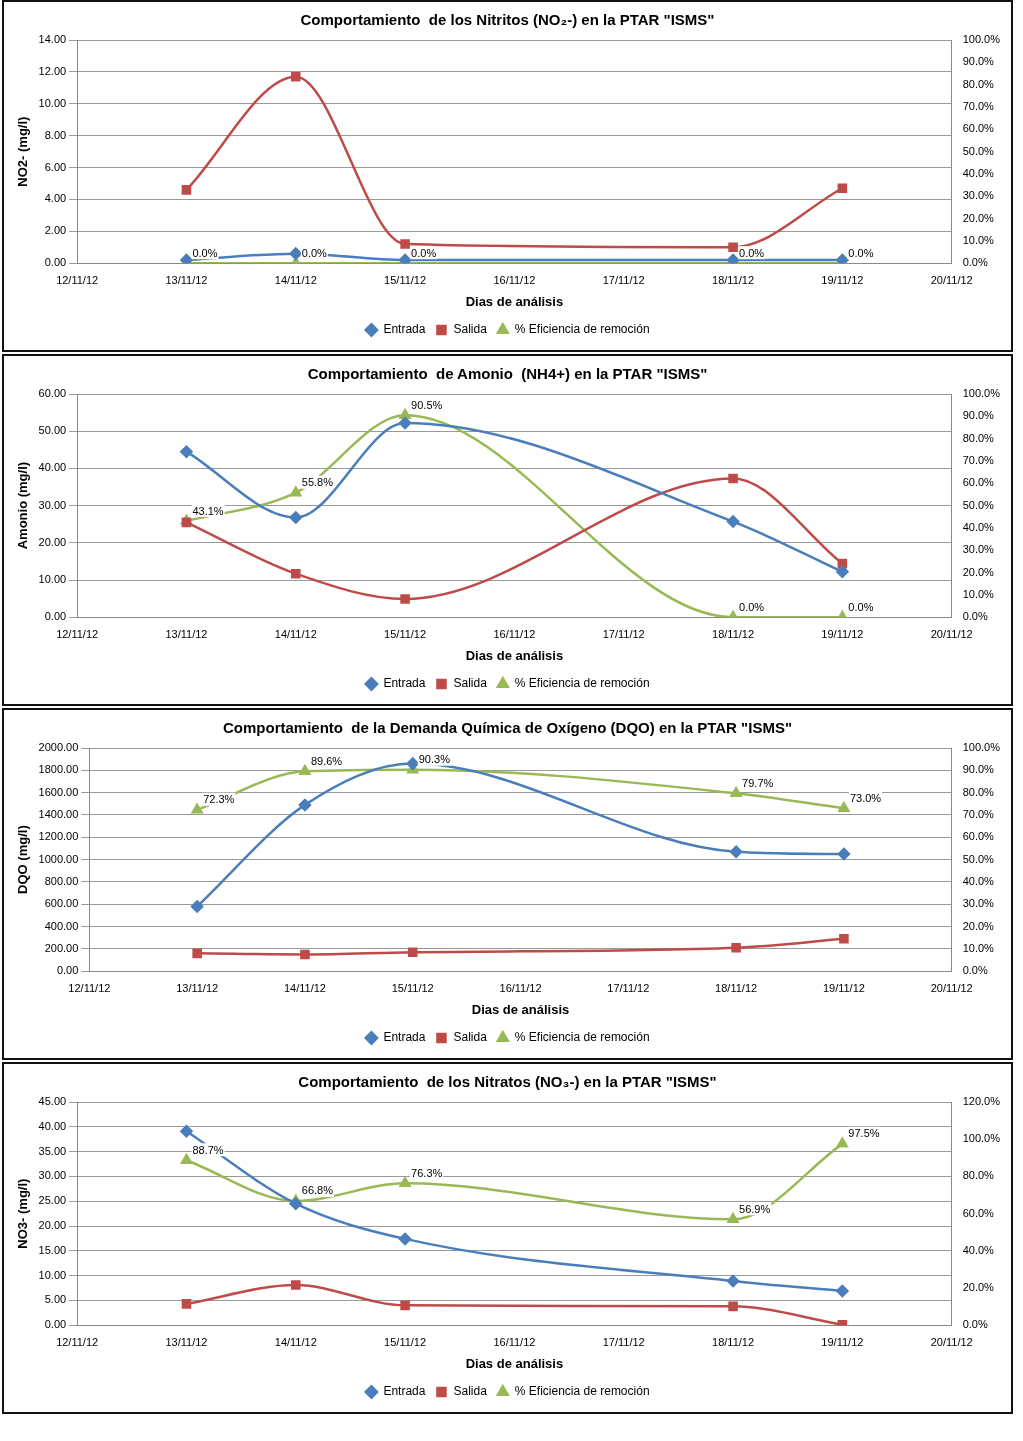 The width and height of the screenshot is (1023, 1441). Describe the element at coordinates (23, 859) in the screenshot. I see `y-axis-title: DQO (mg/l)` at that location.